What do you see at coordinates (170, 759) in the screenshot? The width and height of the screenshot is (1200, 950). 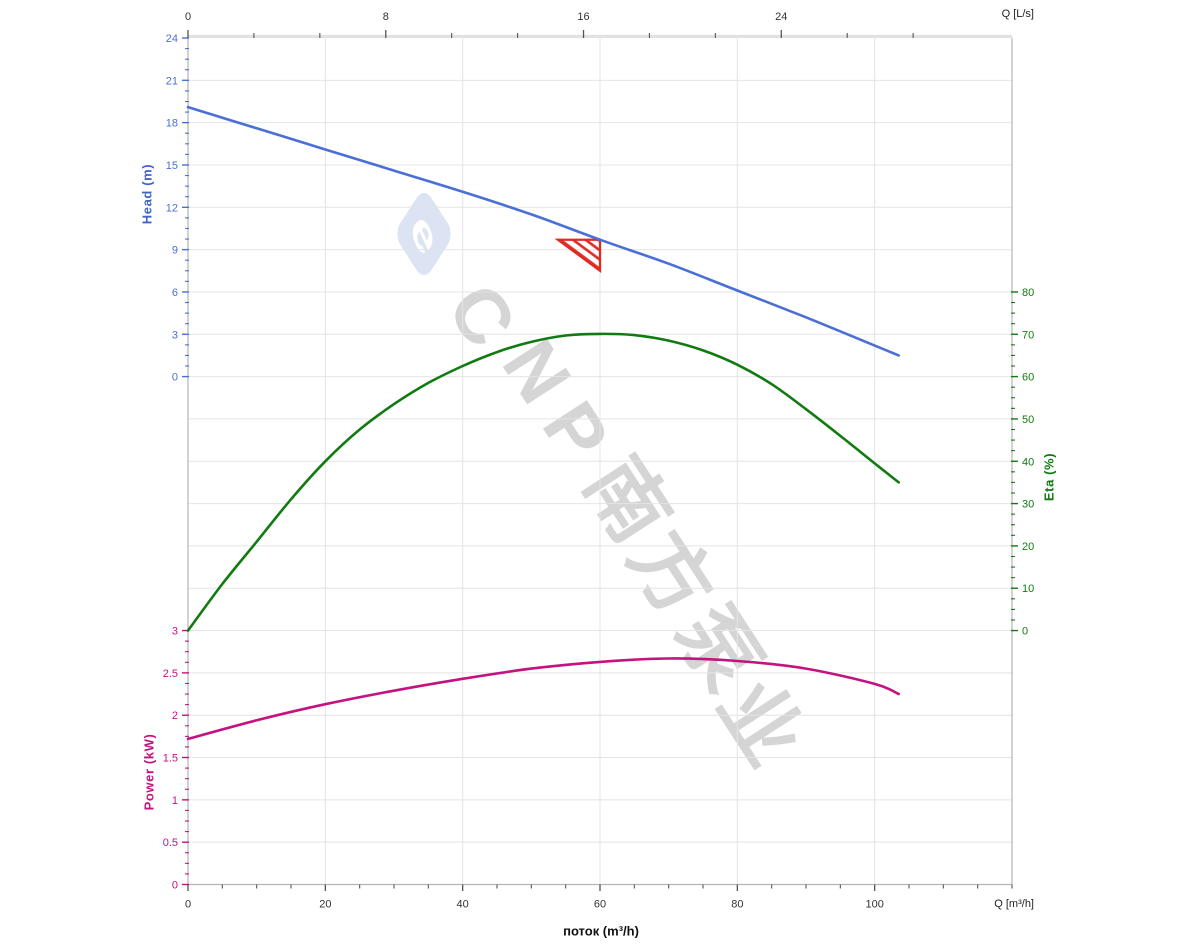 I see `svg-text: 1.5` at bounding box center [170, 759].